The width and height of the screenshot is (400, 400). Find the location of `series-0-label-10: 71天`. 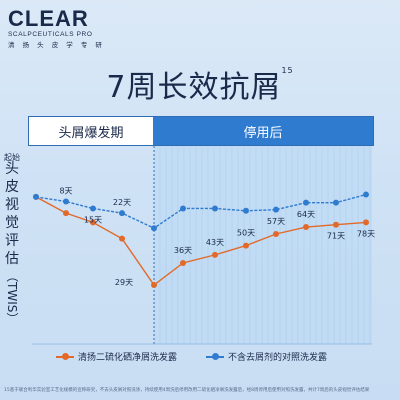

series-0-label-10: 71天 is located at coordinates (336, 236).